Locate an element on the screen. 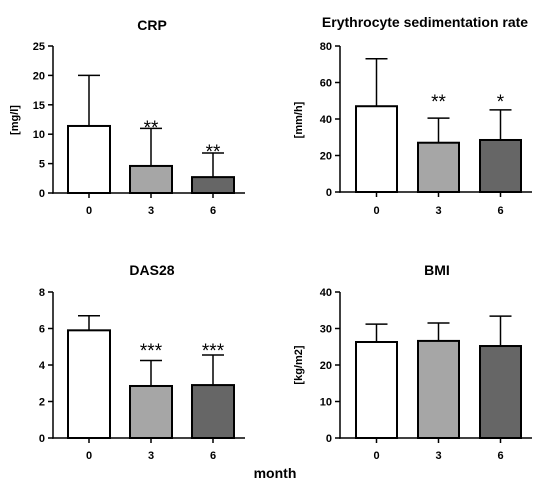 This screenshot has width=550, height=487. esr-y-tick-label: 40 is located at coordinates (326, 120).